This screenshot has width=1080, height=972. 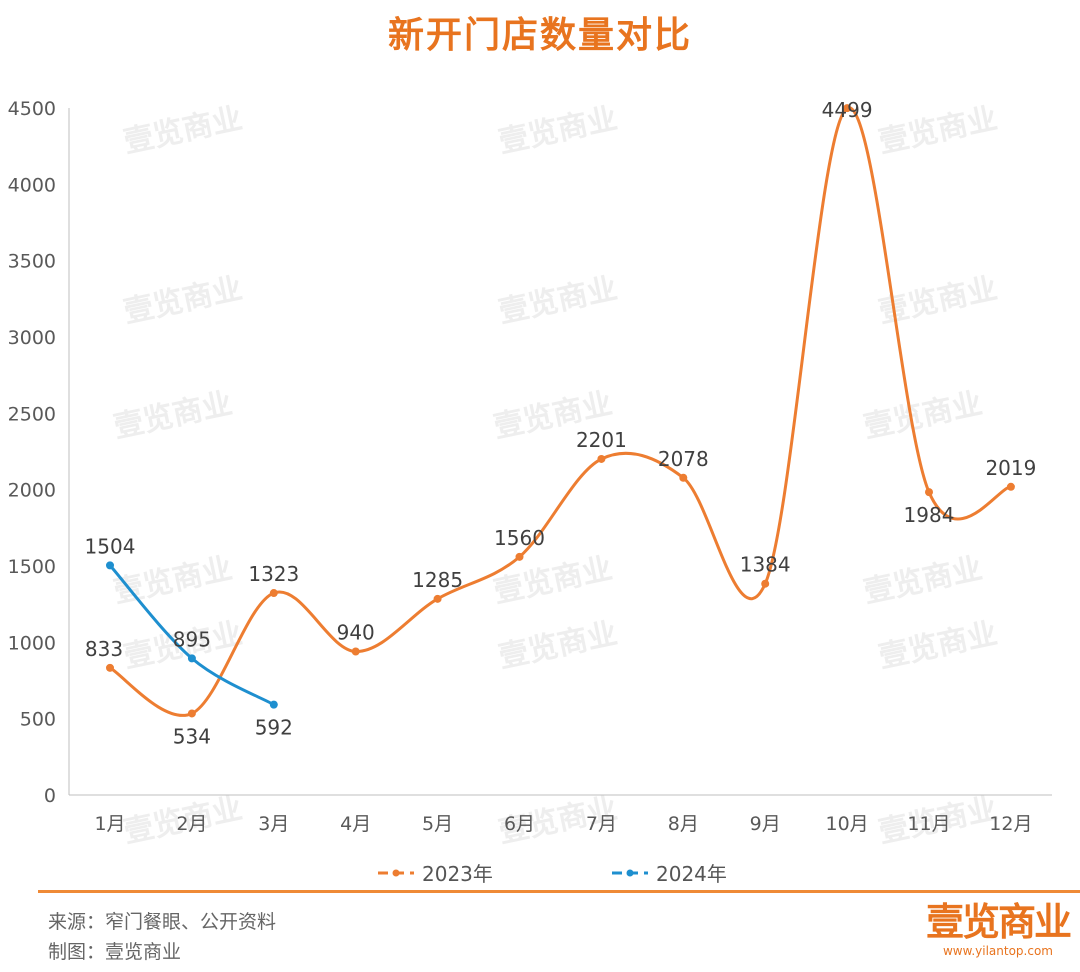 What do you see at coordinates (457, 874) in the screenshot?
I see `legend-label-2023: 2023年` at bounding box center [457, 874].